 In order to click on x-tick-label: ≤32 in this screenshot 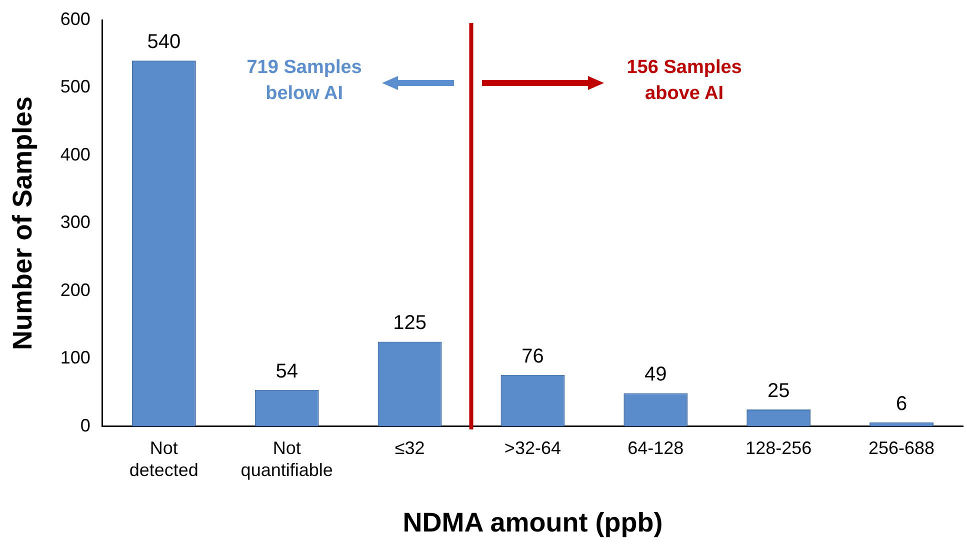, I will do `click(409, 448)`.